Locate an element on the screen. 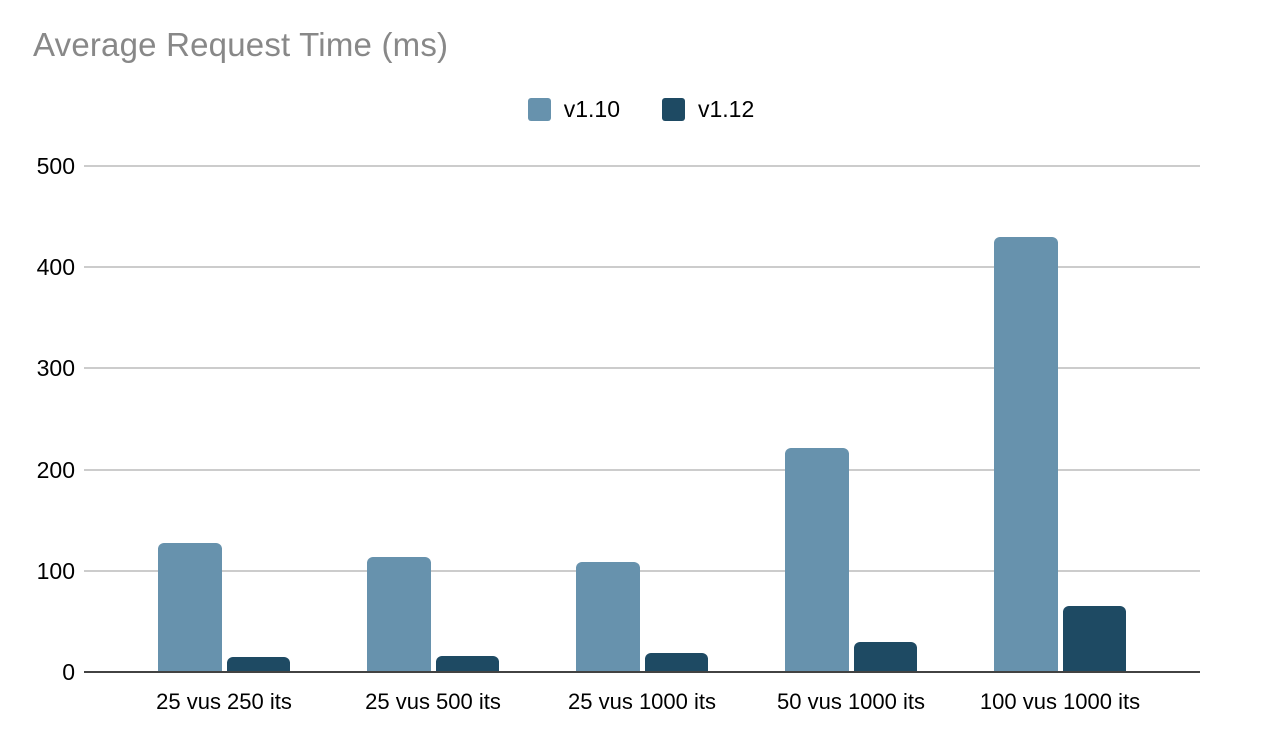  y-tick-label: 500 is located at coordinates (55, 166).